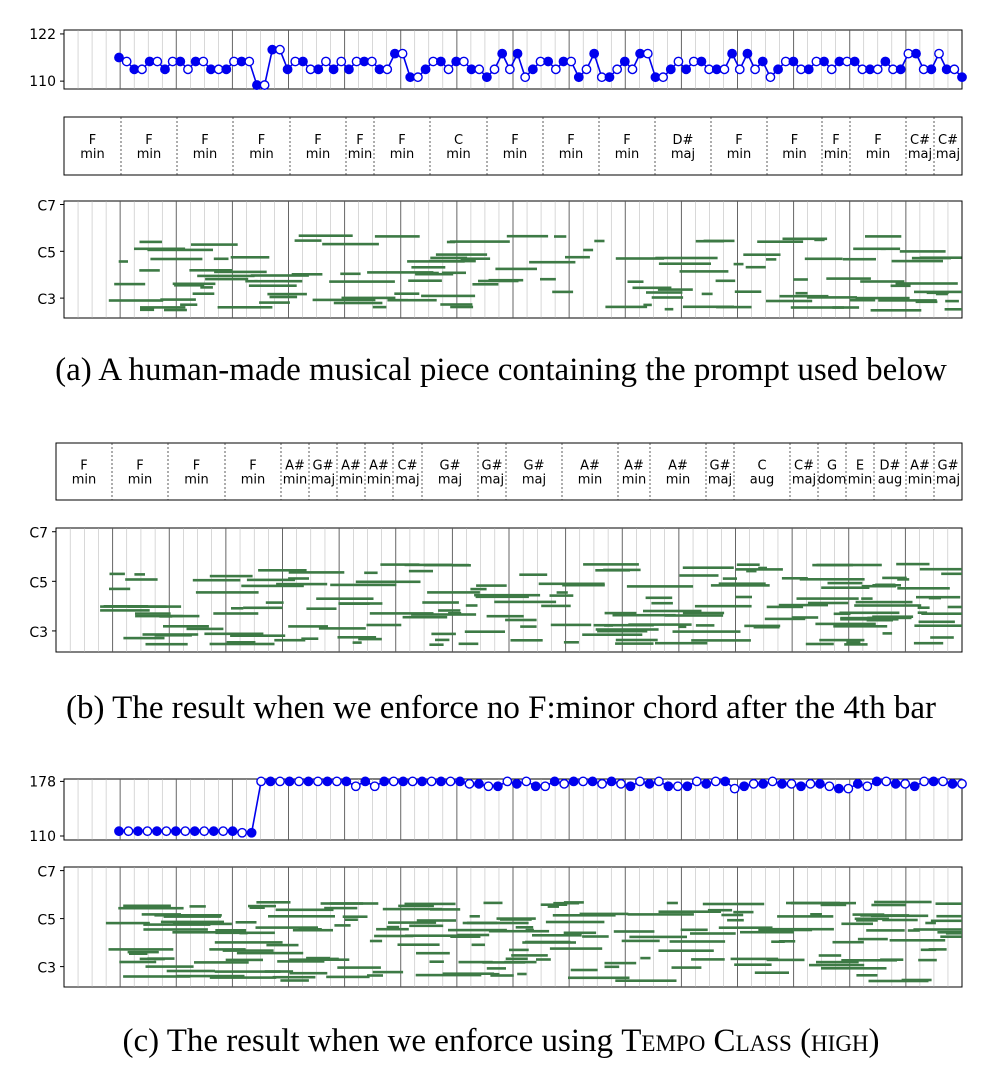 The width and height of the screenshot is (1002, 1075). What do you see at coordinates (252, 466) in the screenshot?
I see `b-chords-chord-root: F` at bounding box center [252, 466].